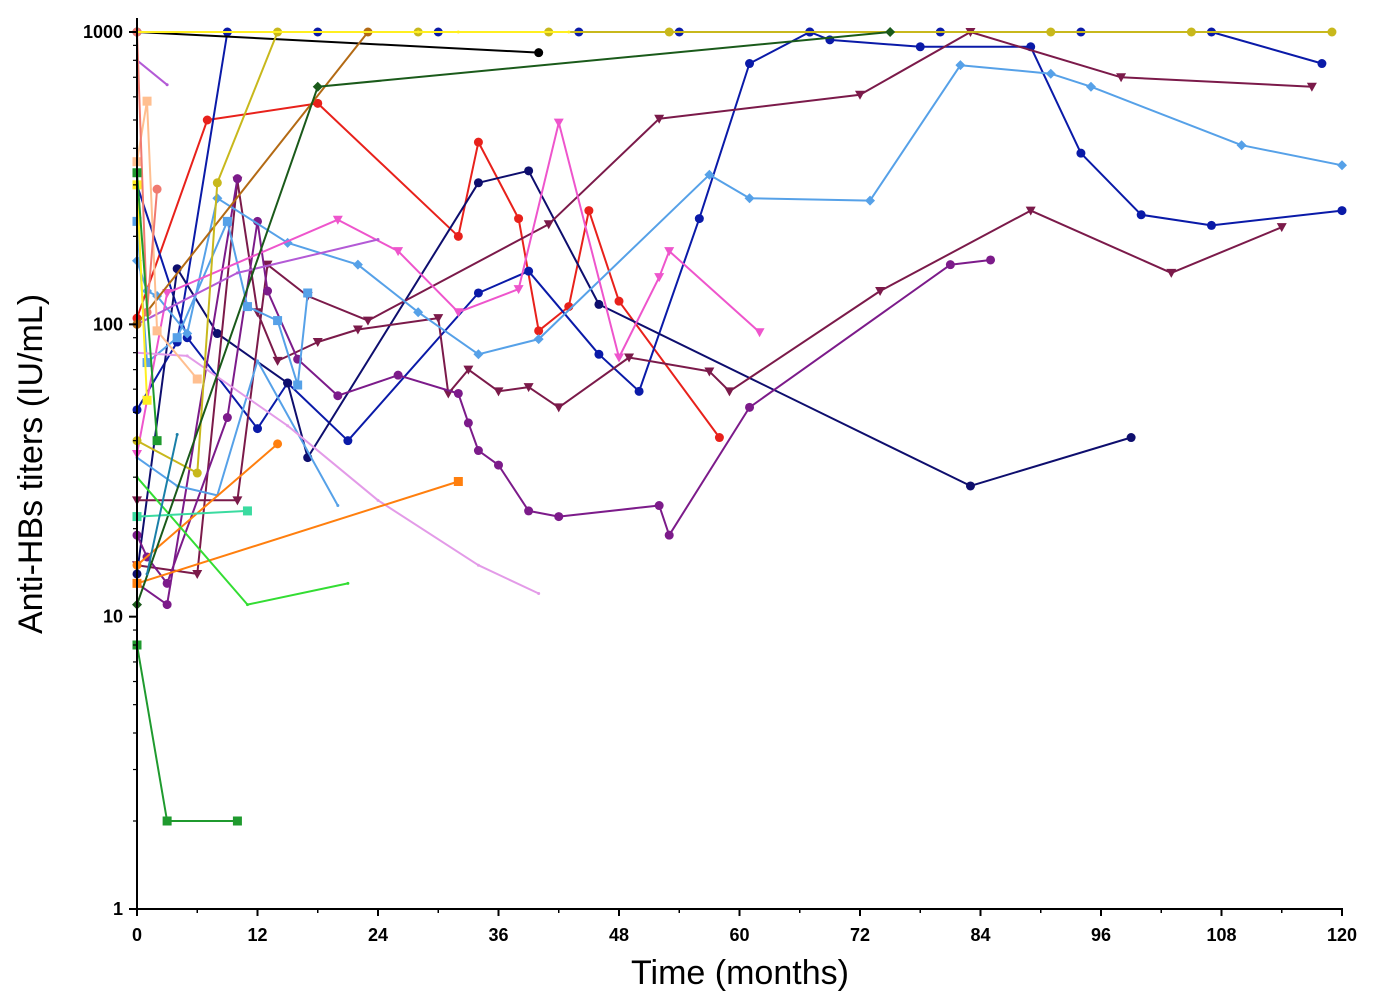  What do you see at coordinates (860, 935) in the screenshot?
I see `x-tick-label: 72` at bounding box center [860, 935].